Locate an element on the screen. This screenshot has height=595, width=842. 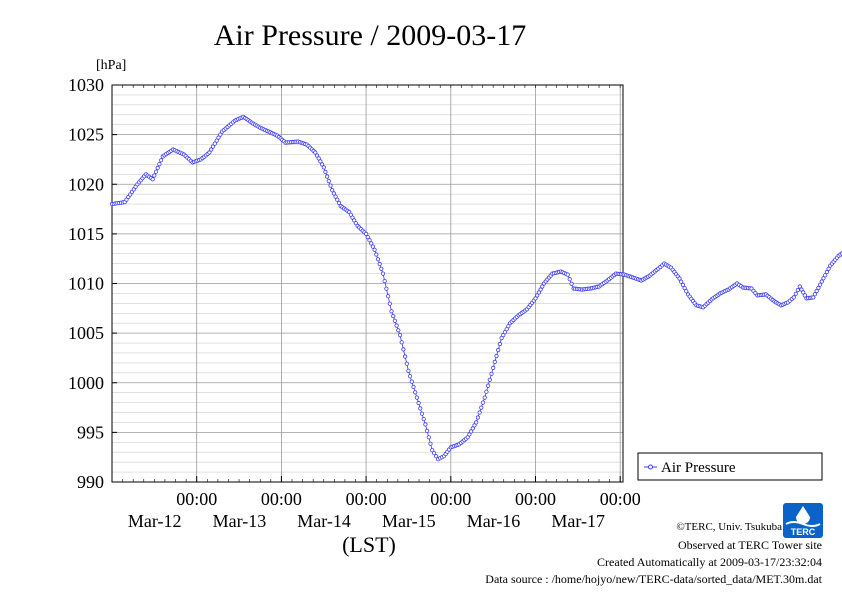
y-tick-label: 1010 is located at coordinates (86, 284).